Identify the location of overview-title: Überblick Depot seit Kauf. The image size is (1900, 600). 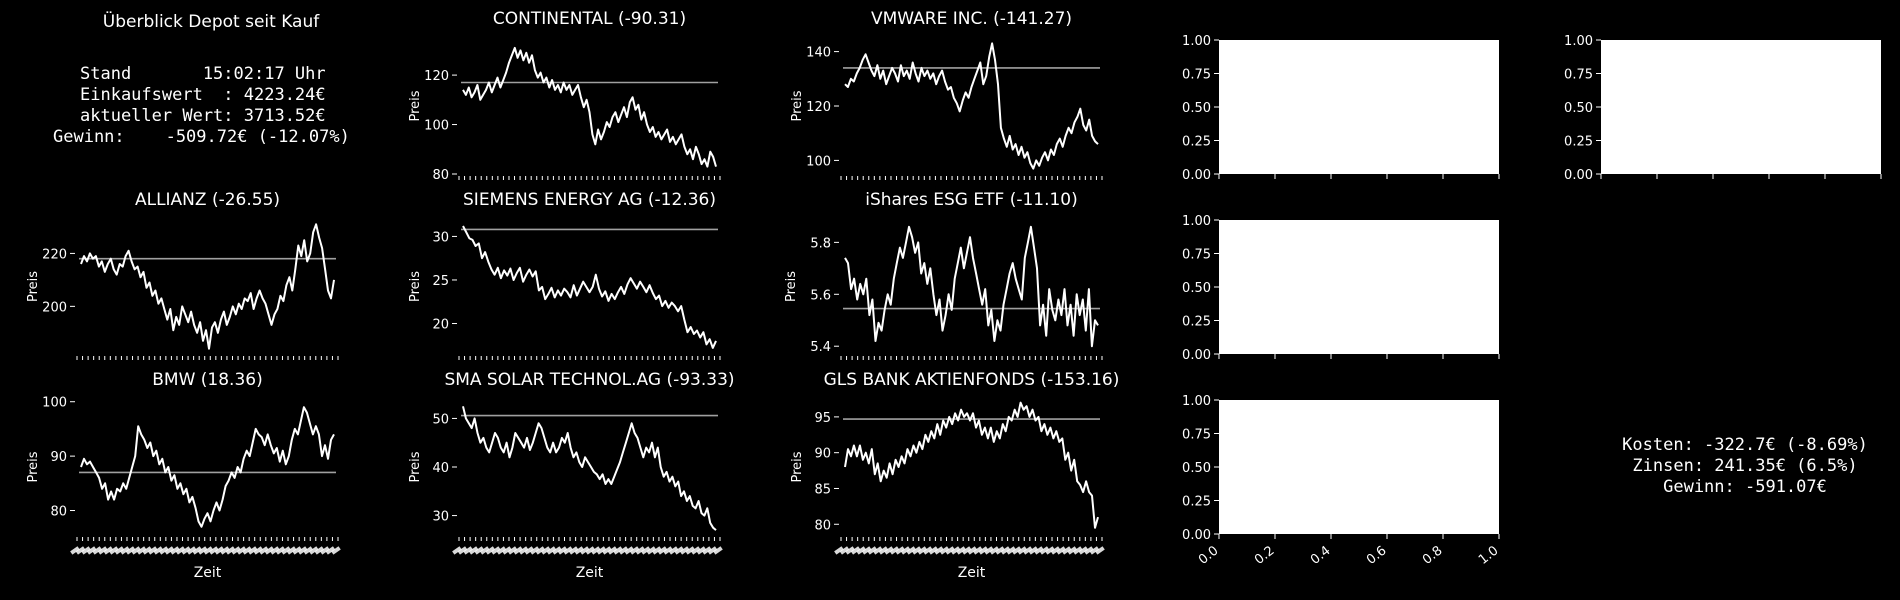
(211, 22).